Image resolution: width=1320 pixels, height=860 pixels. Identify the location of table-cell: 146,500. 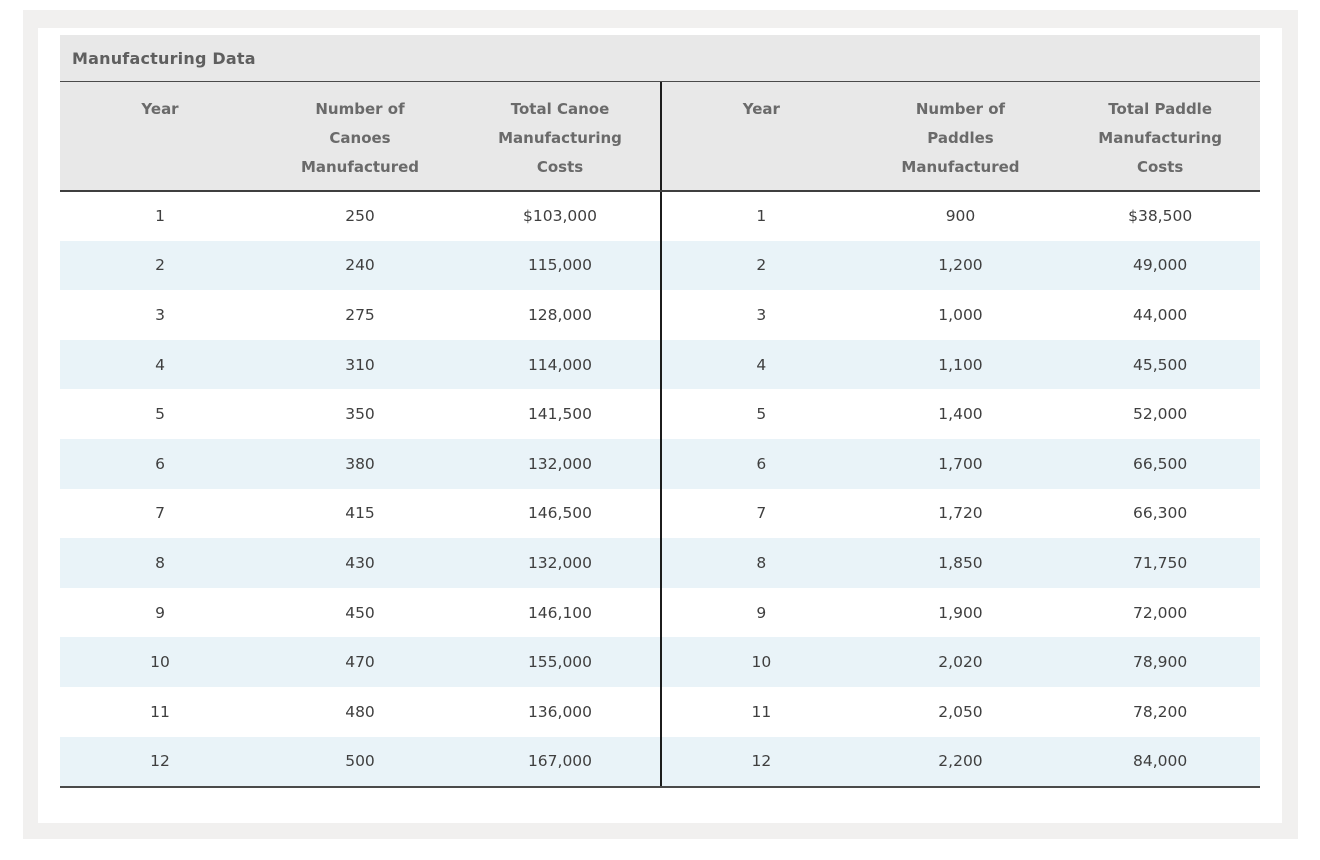
(560, 513).